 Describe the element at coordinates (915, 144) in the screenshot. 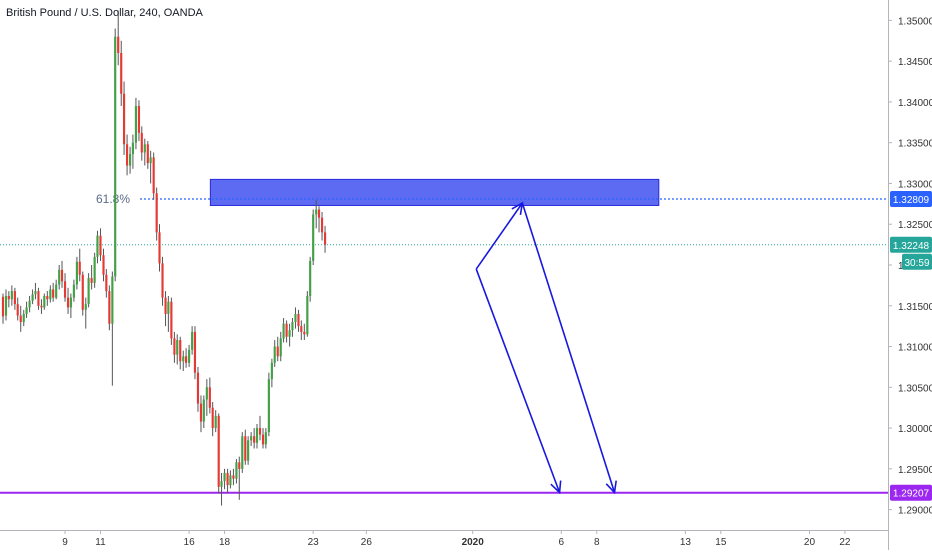

I see `price-tick-label: 1.33500` at that location.